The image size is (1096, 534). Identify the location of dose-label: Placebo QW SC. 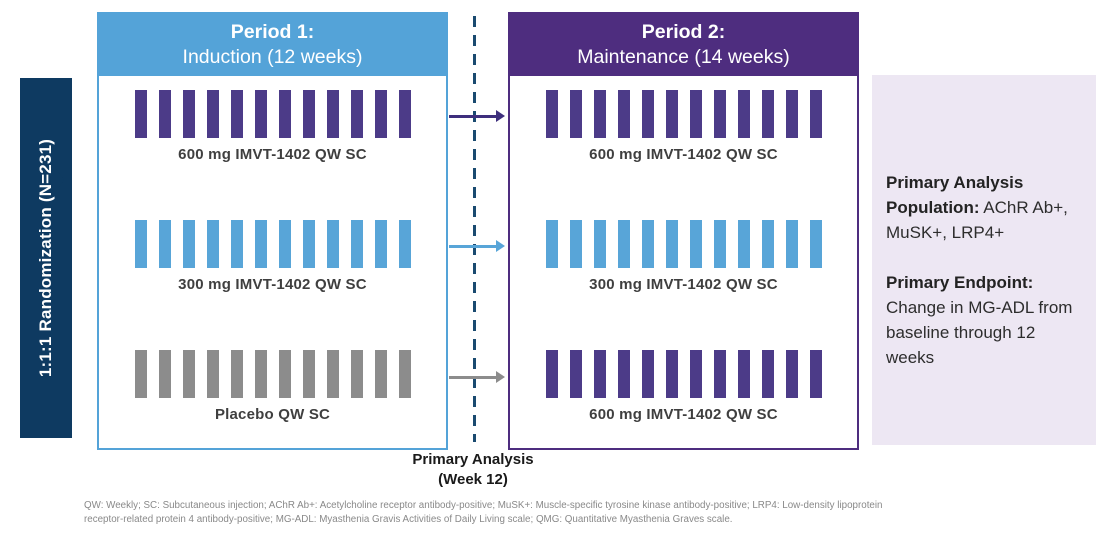
(272, 414).